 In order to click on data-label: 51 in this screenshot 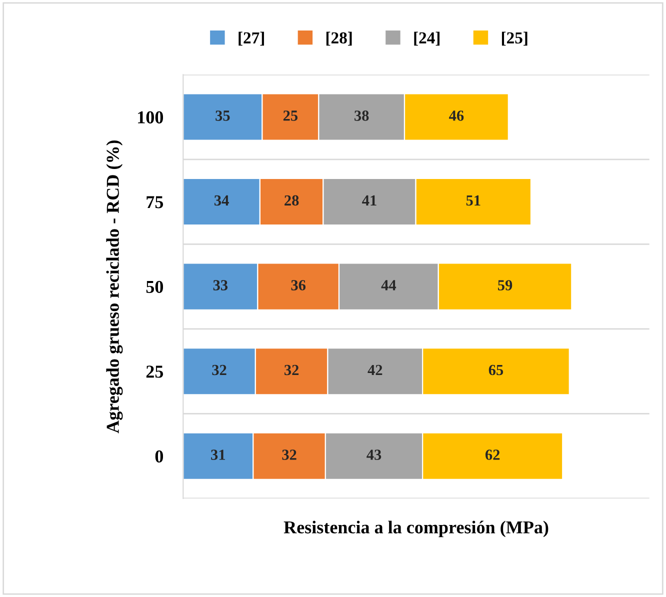, I will do `click(473, 200)`.